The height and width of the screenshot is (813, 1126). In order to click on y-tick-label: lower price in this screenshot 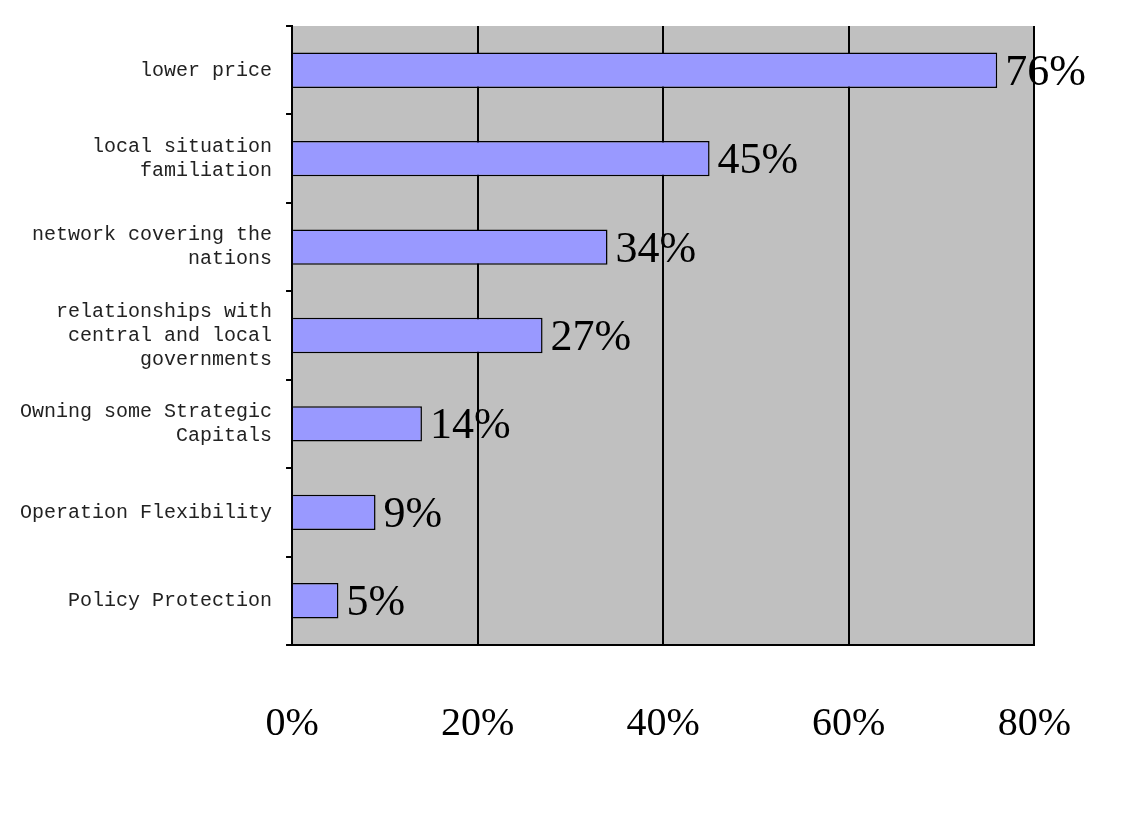, I will do `click(206, 70)`.